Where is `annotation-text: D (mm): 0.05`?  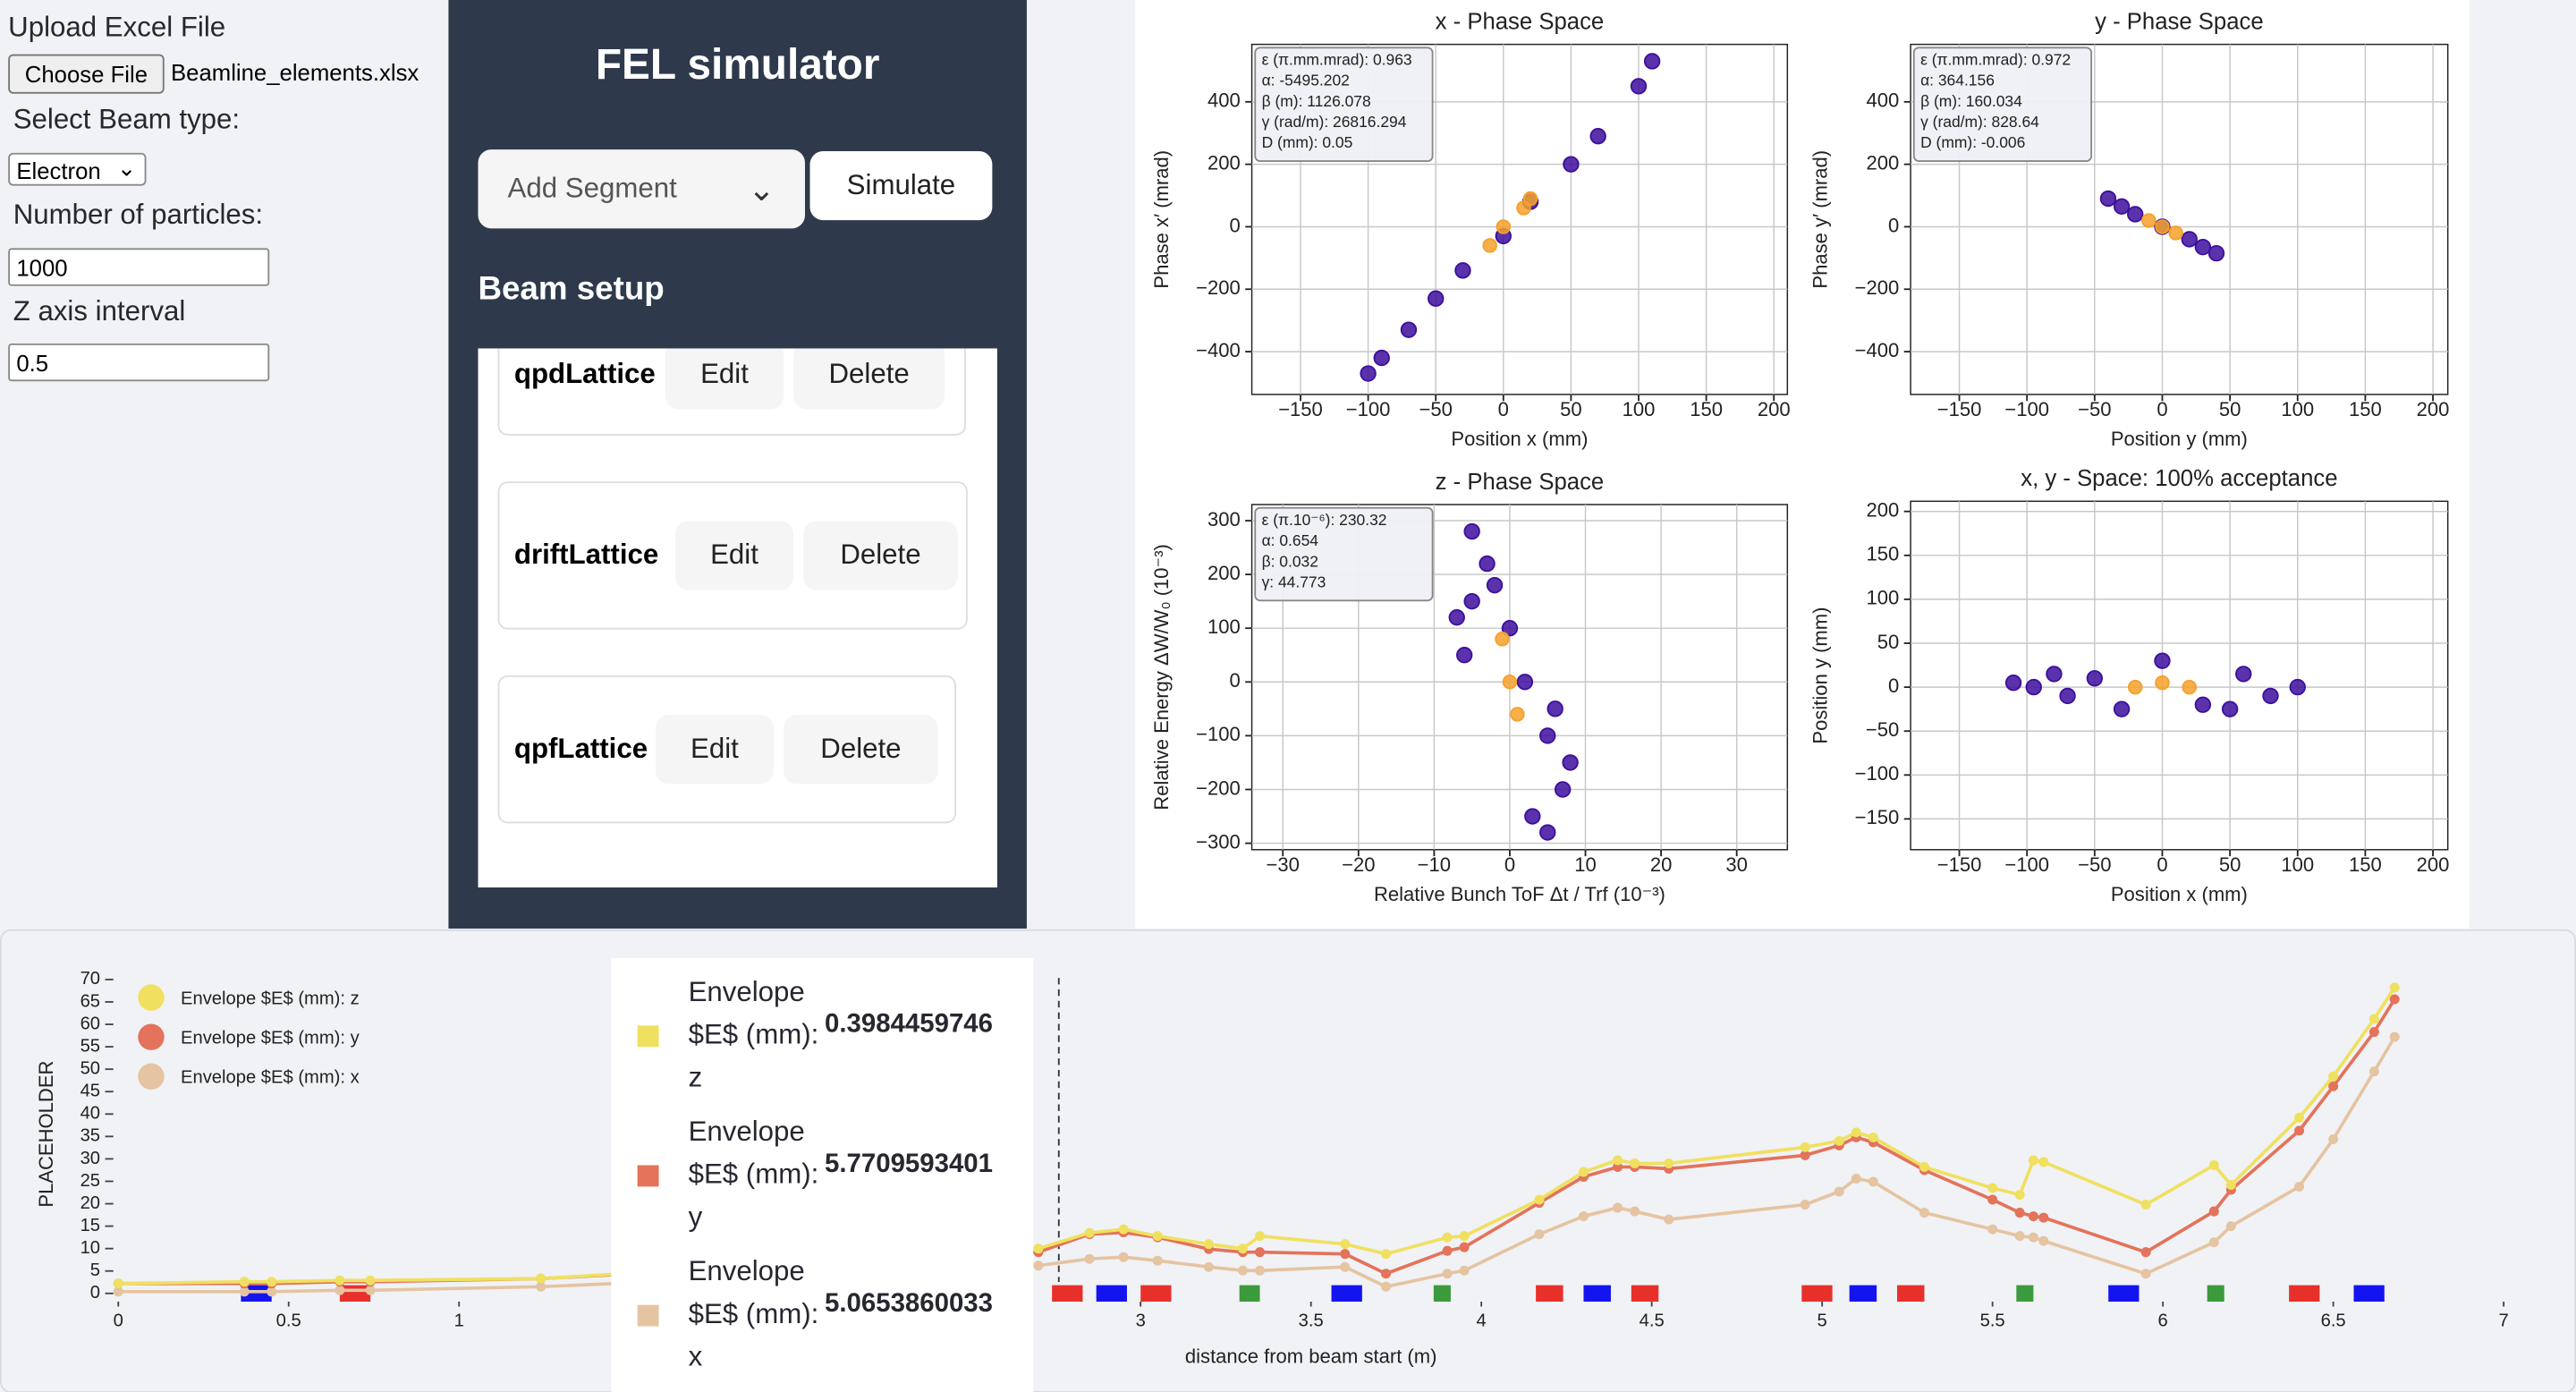
annotation-text: D (mm): 0.05 is located at coordinates (1307, 142).